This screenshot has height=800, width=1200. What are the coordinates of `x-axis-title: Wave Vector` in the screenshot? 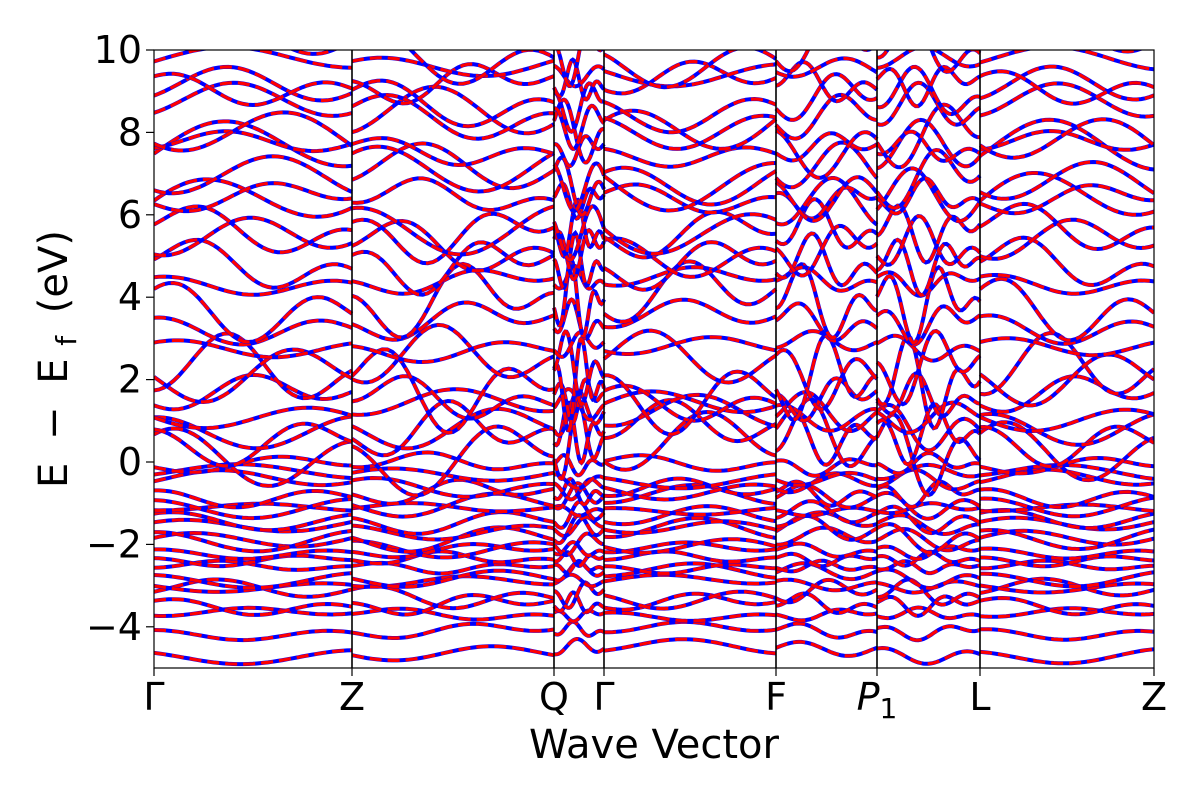 It's located at (654, 745).